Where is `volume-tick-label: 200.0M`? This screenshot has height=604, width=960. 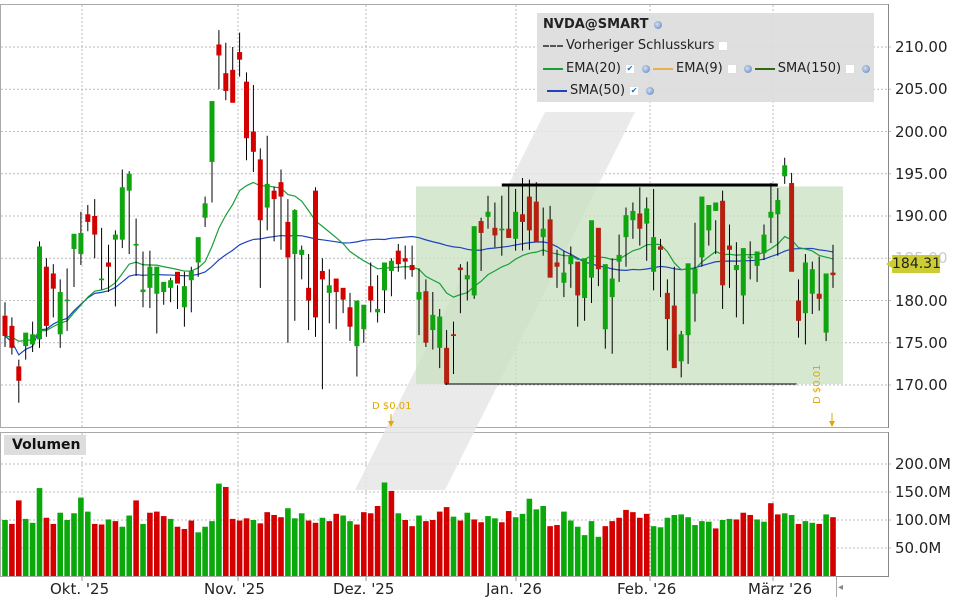
volume-tick-label: 200.0M is located at coordinates (923, 464).